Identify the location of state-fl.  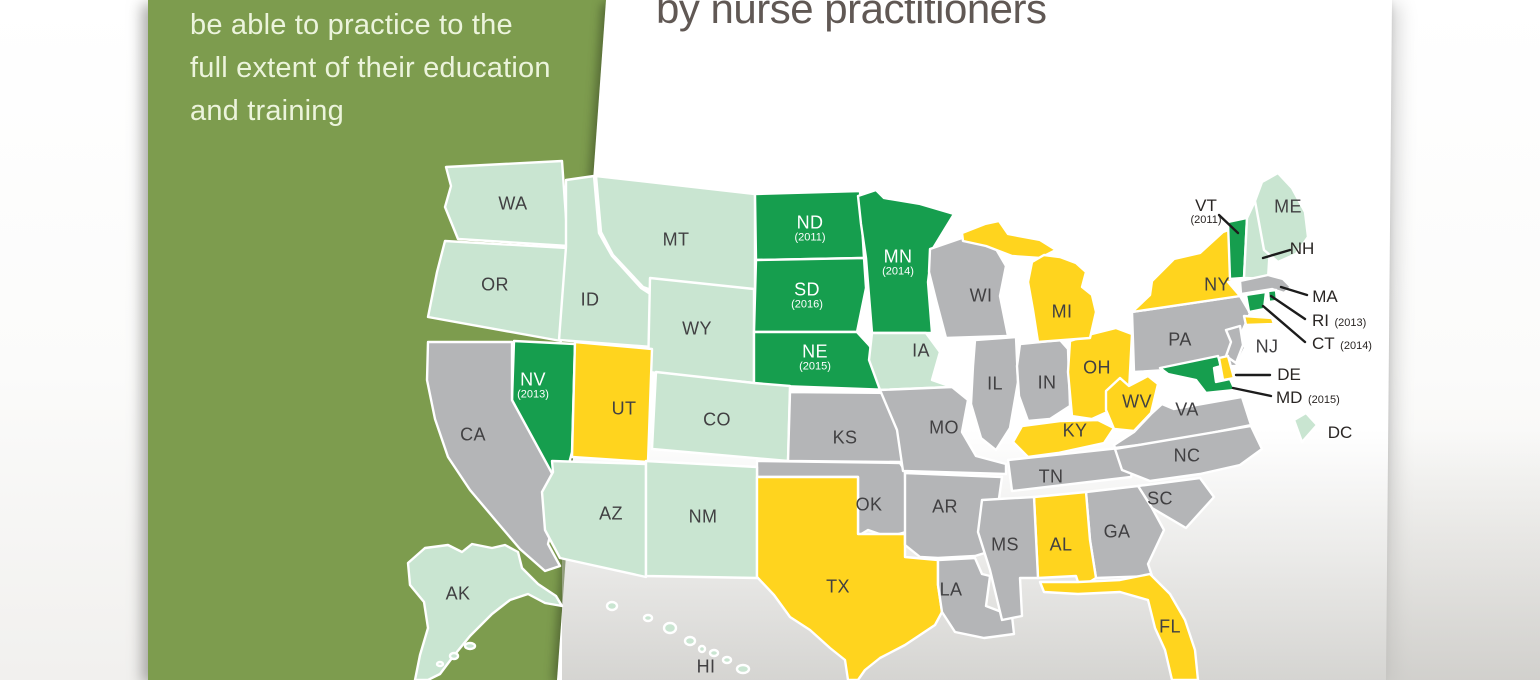
(1119, 626).